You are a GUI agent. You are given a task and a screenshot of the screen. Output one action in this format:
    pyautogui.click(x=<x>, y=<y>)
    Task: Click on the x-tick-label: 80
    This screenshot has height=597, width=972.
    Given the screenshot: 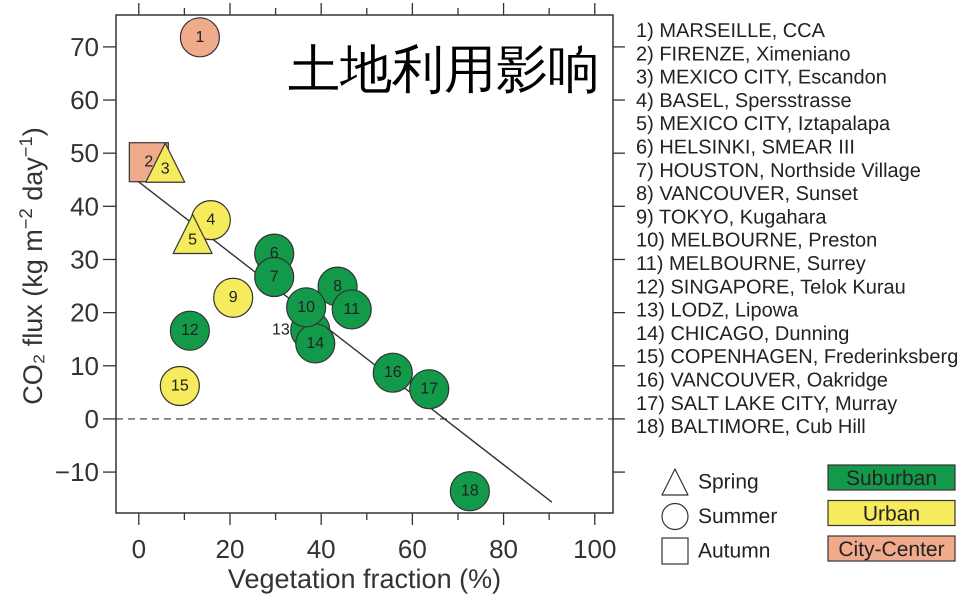 What is the action you would take?
    pyautogui.click(x=503, y=549)
    